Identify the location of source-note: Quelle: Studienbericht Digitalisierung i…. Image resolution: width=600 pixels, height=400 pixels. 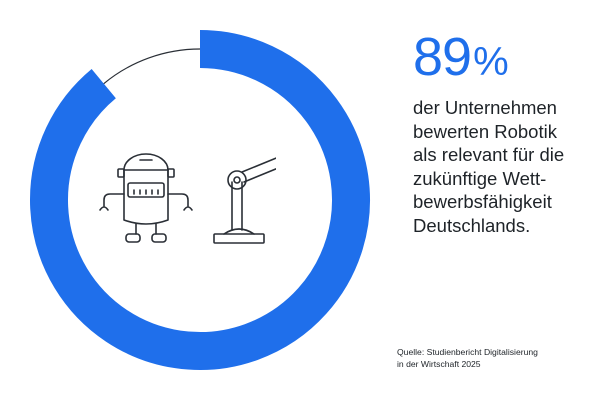
(467, 358).